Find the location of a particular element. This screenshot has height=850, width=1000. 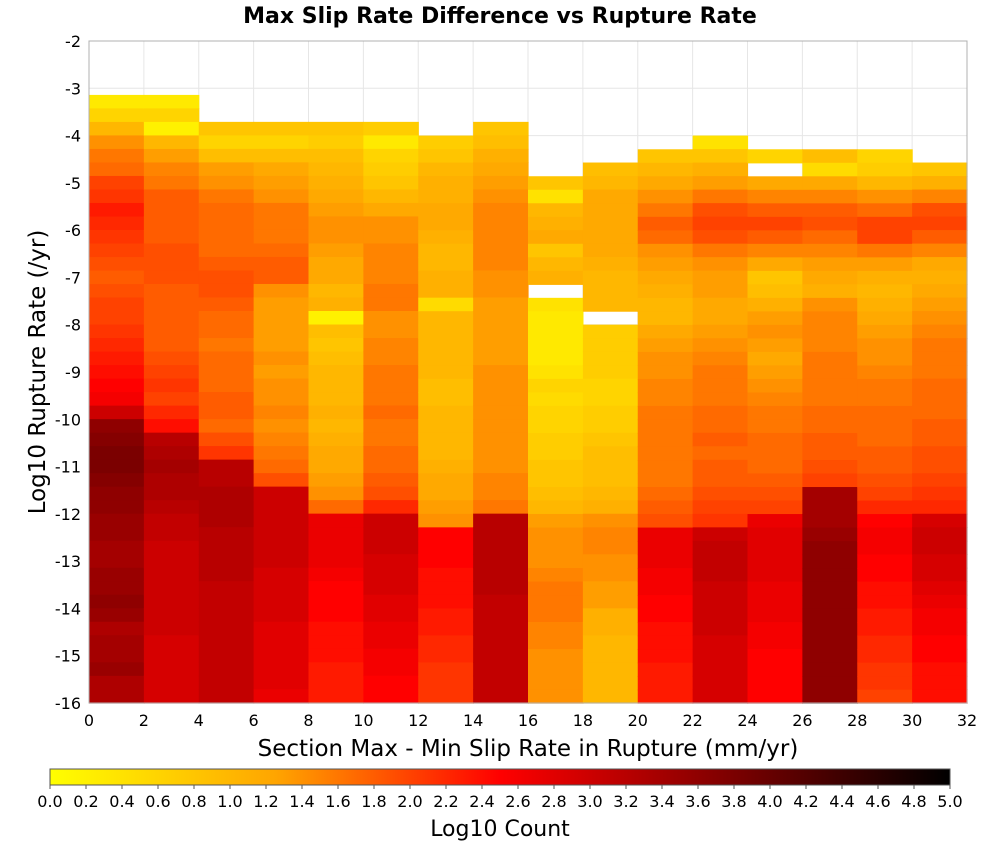

x-tick-label: 8 is located at coordinates (308, 720).